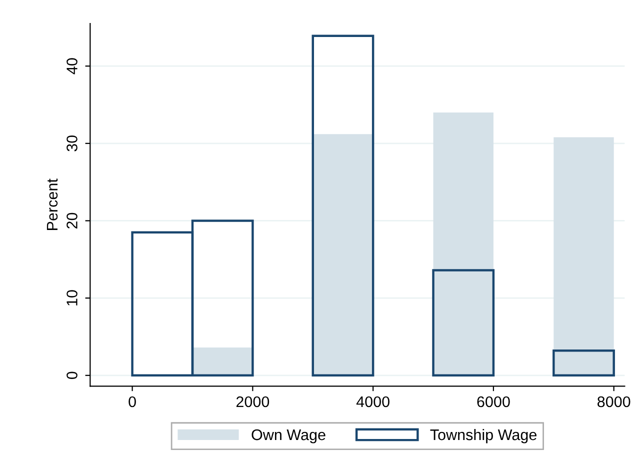  I want to click on x-tick-label: 4000, so click(373, 402).